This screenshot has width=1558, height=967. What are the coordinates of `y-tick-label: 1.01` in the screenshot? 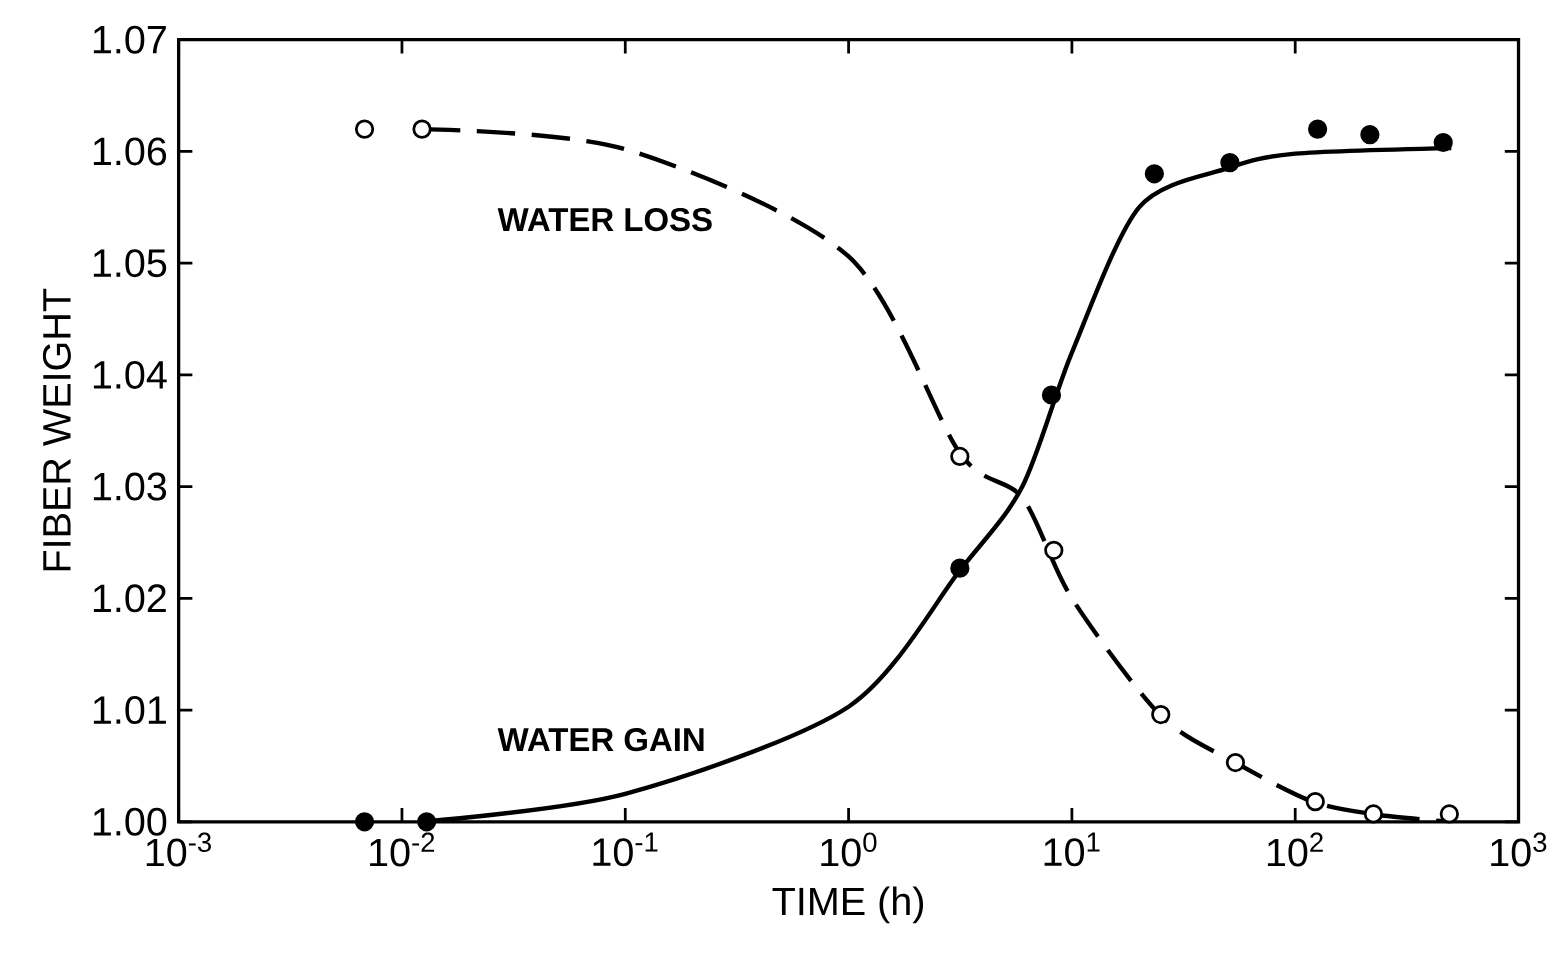 It's located at (129, 710).